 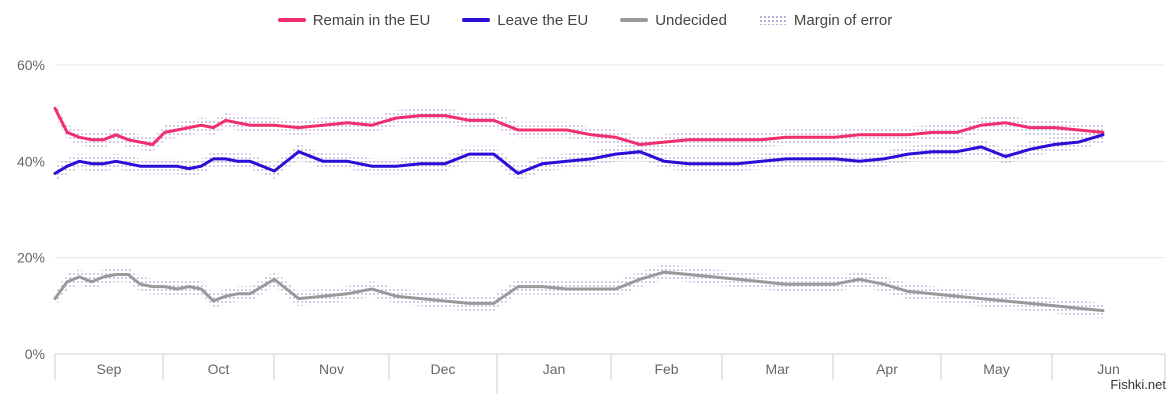 I want to click on legend-label-leave: Leave the EU, so click(x=543, y=20).